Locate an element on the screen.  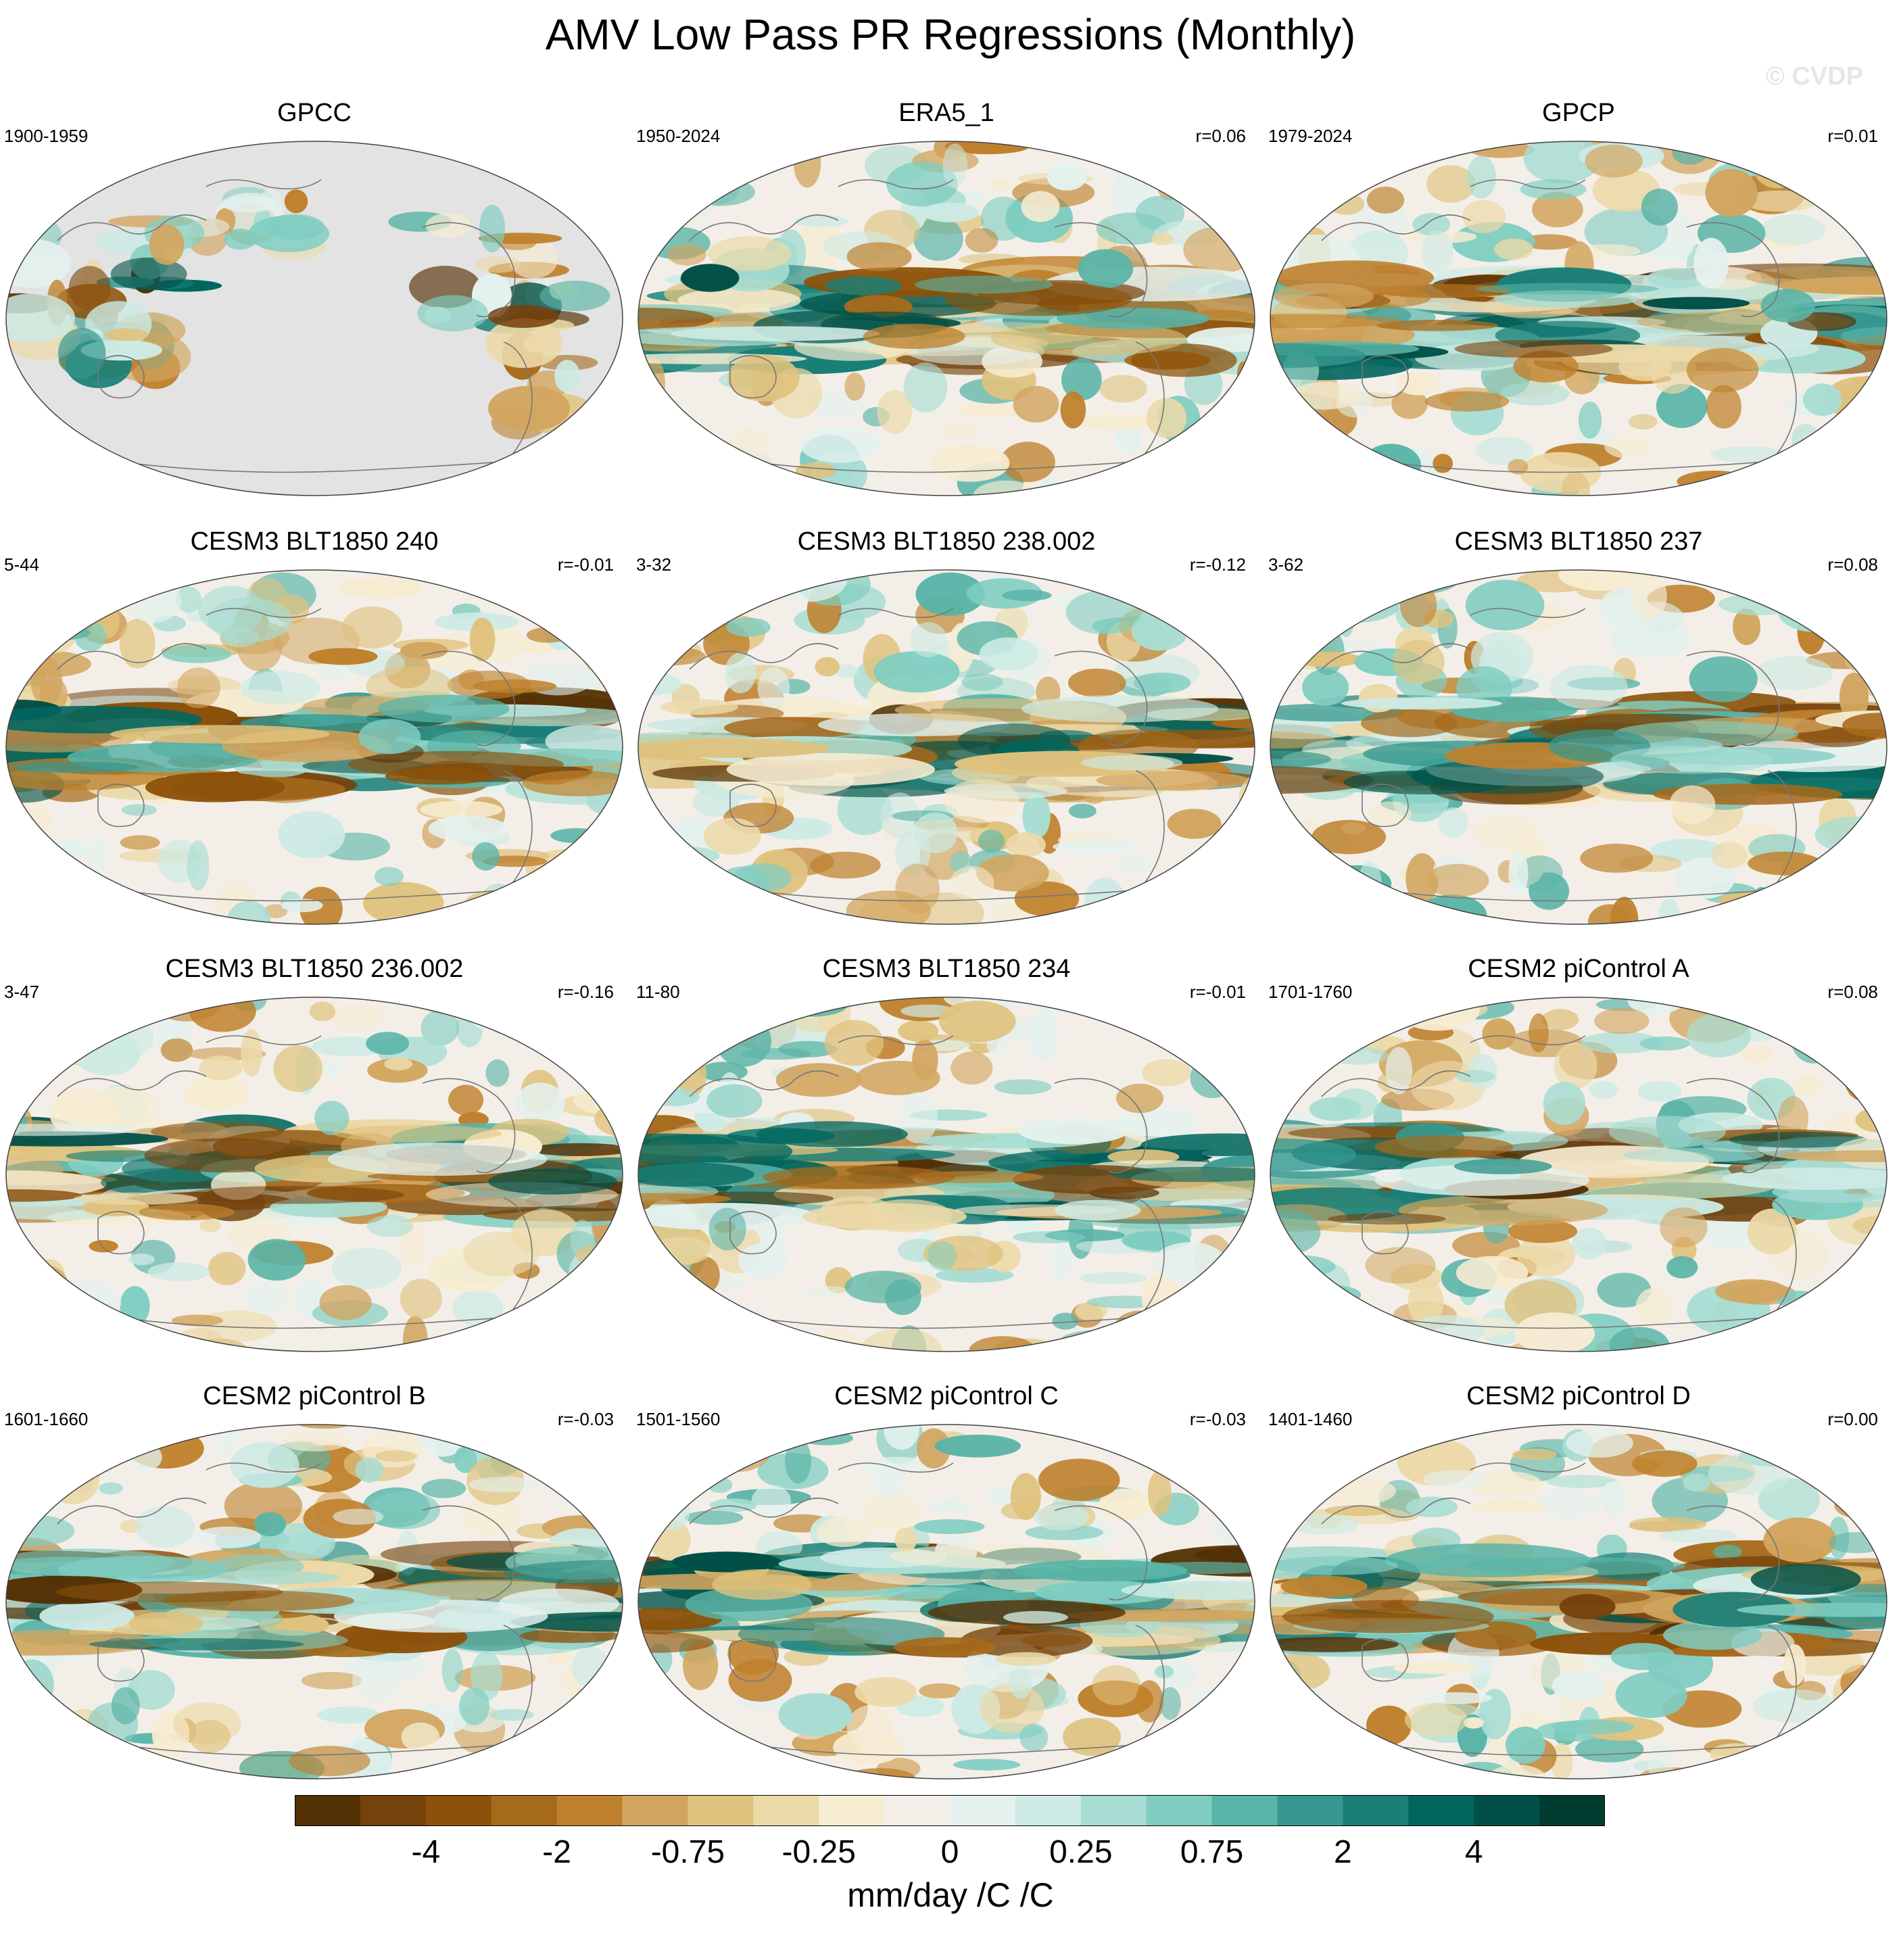
panel-correlation: r=-0.03 is located at coordinates (585, 1419).